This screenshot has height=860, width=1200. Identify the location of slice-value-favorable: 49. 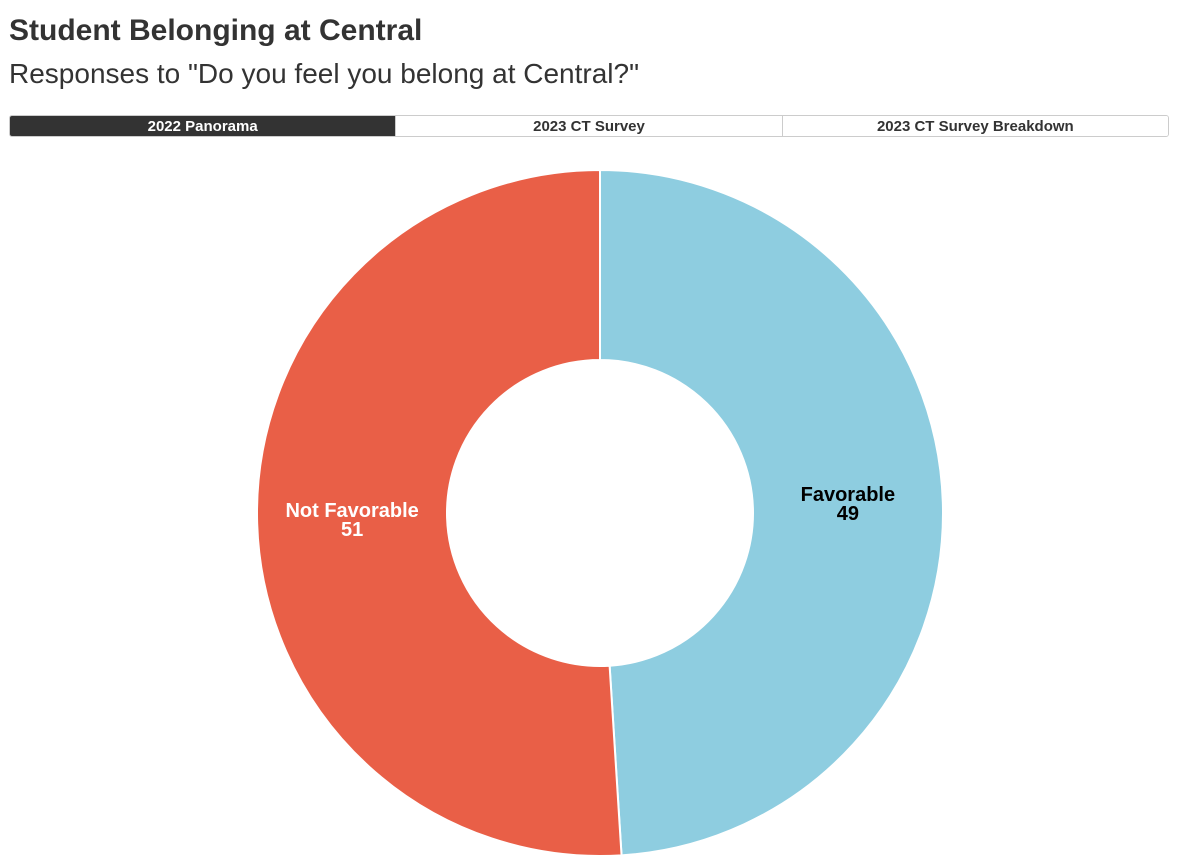
(848, 514).